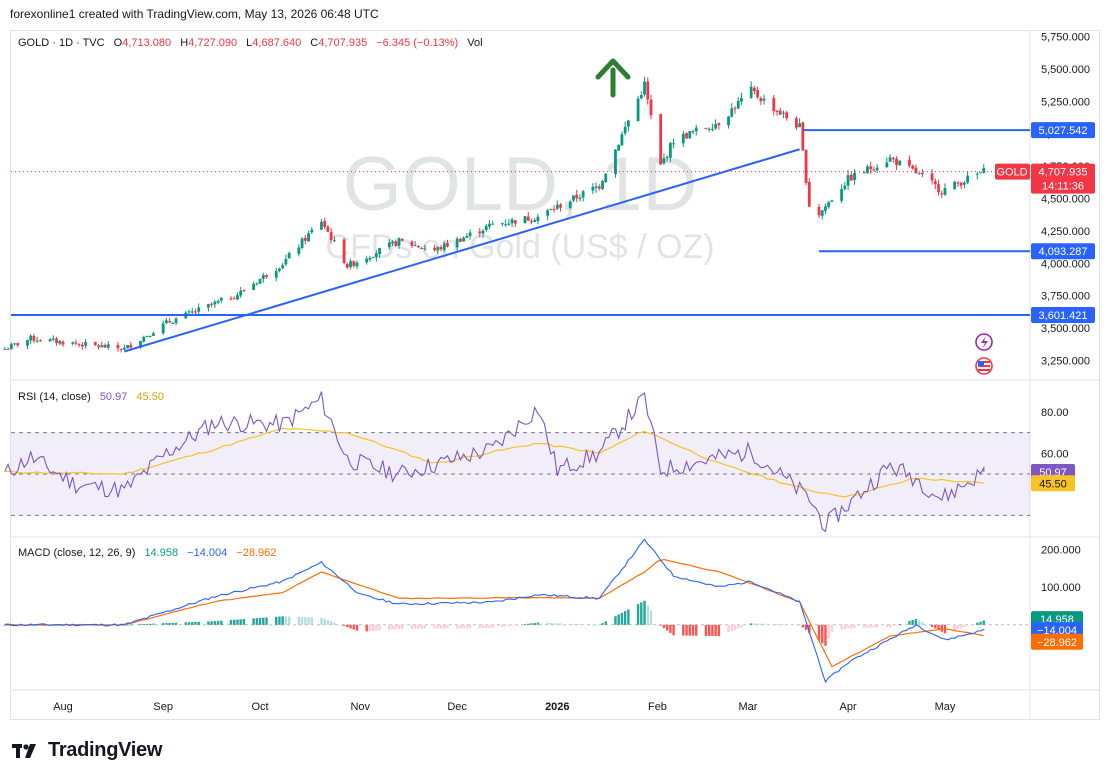 The height and width of the screenshot is (781, 1110). What do you see at coordinates (63, 707) in the screenshot?
I see `time-axis-tick: Aug` at bounding box center [63, 707].